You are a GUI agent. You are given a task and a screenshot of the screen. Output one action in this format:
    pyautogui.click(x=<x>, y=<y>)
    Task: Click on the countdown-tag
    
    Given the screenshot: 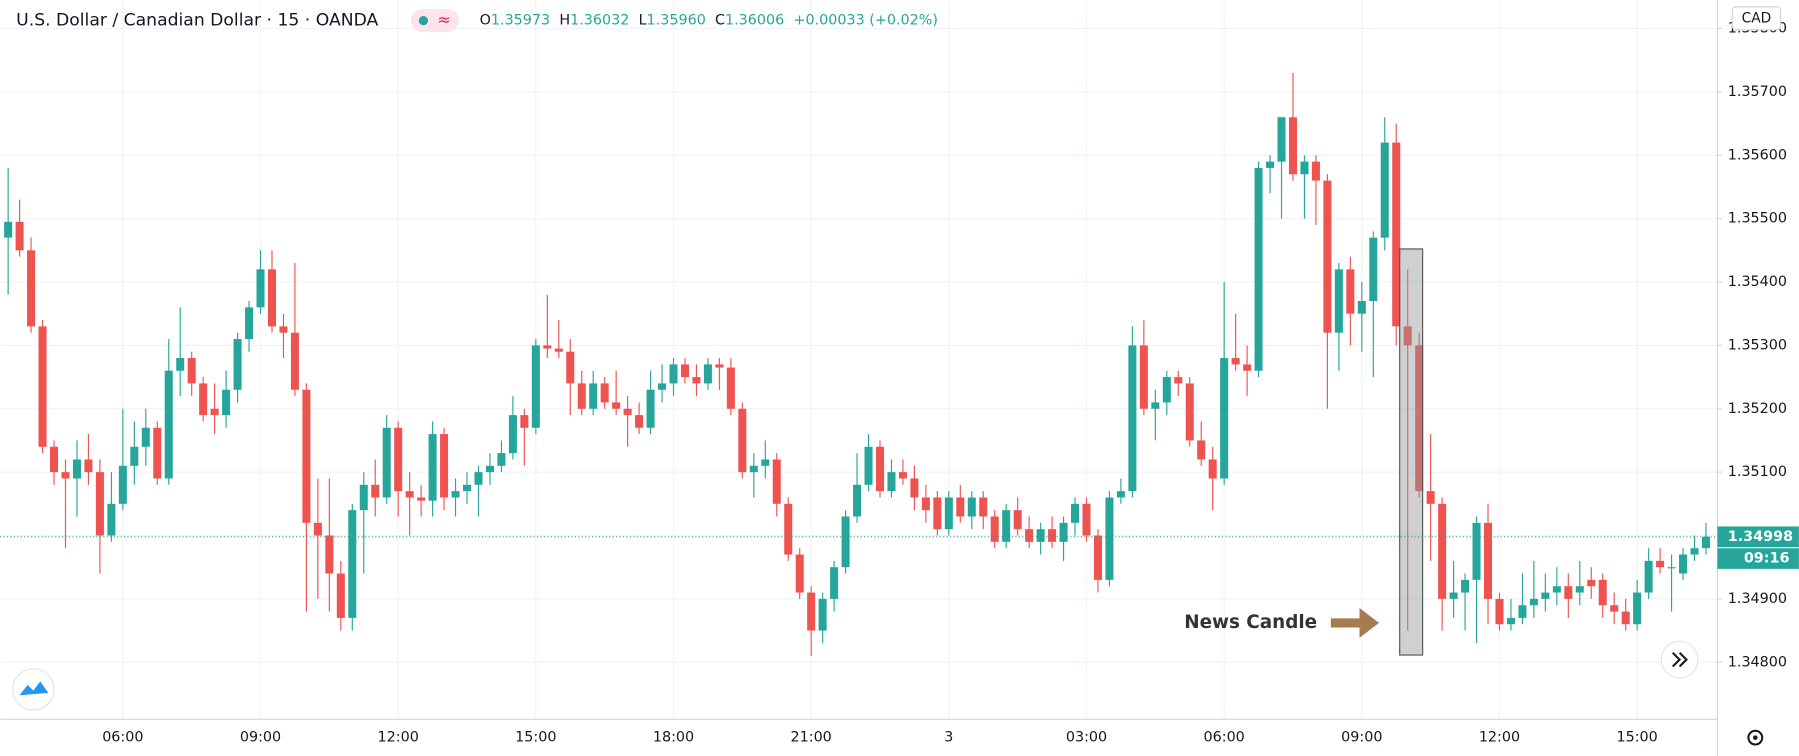 What is the action you would take?
    pyautogui.click(x=1758, y=558)
    